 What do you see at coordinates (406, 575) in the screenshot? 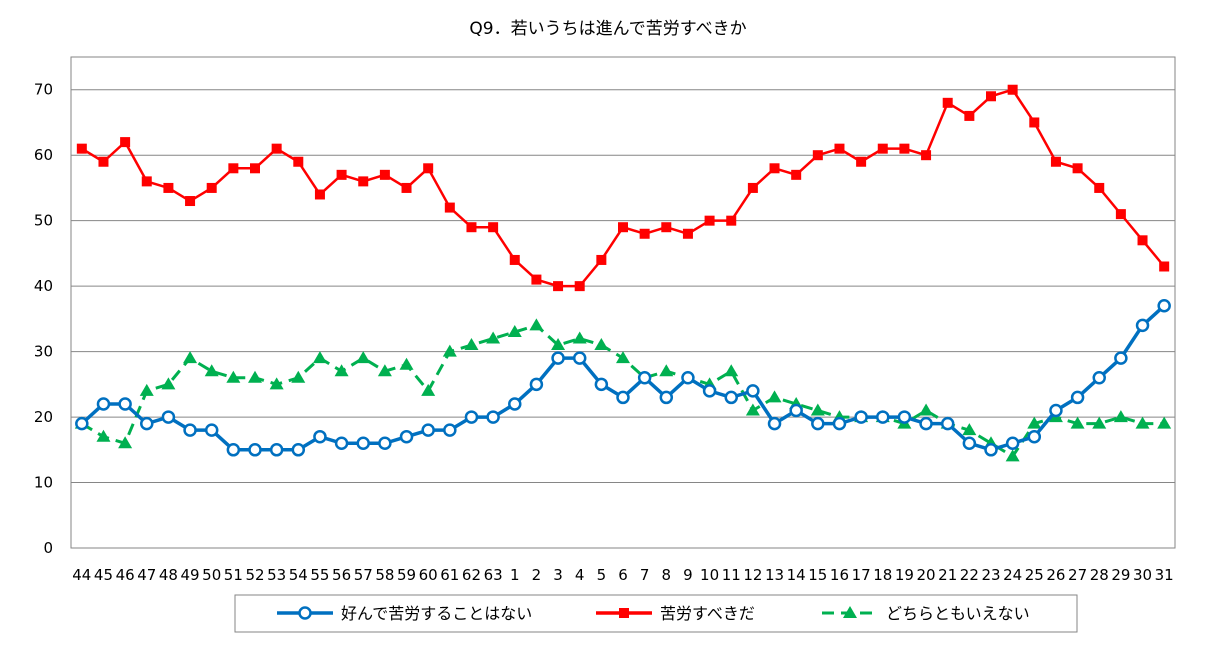
I see `x-tick-label: 59` at bounding box center [406, 575].